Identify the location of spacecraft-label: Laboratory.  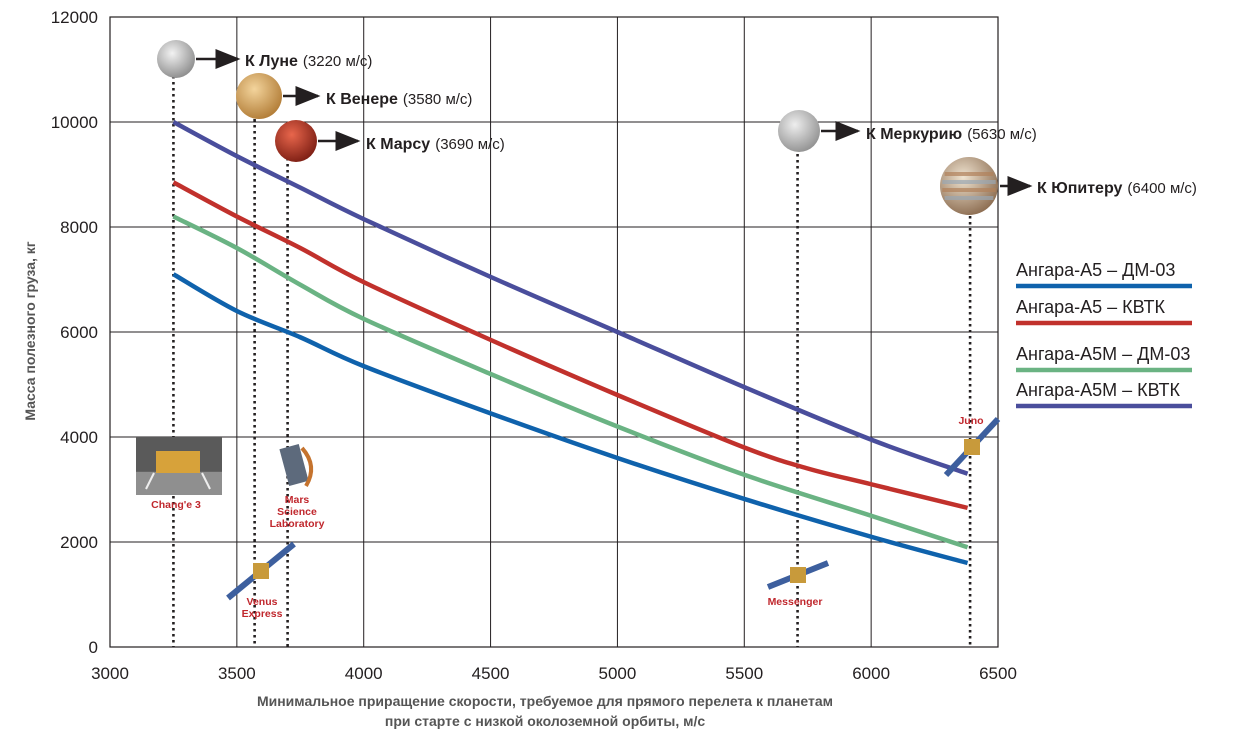
(297, 524).